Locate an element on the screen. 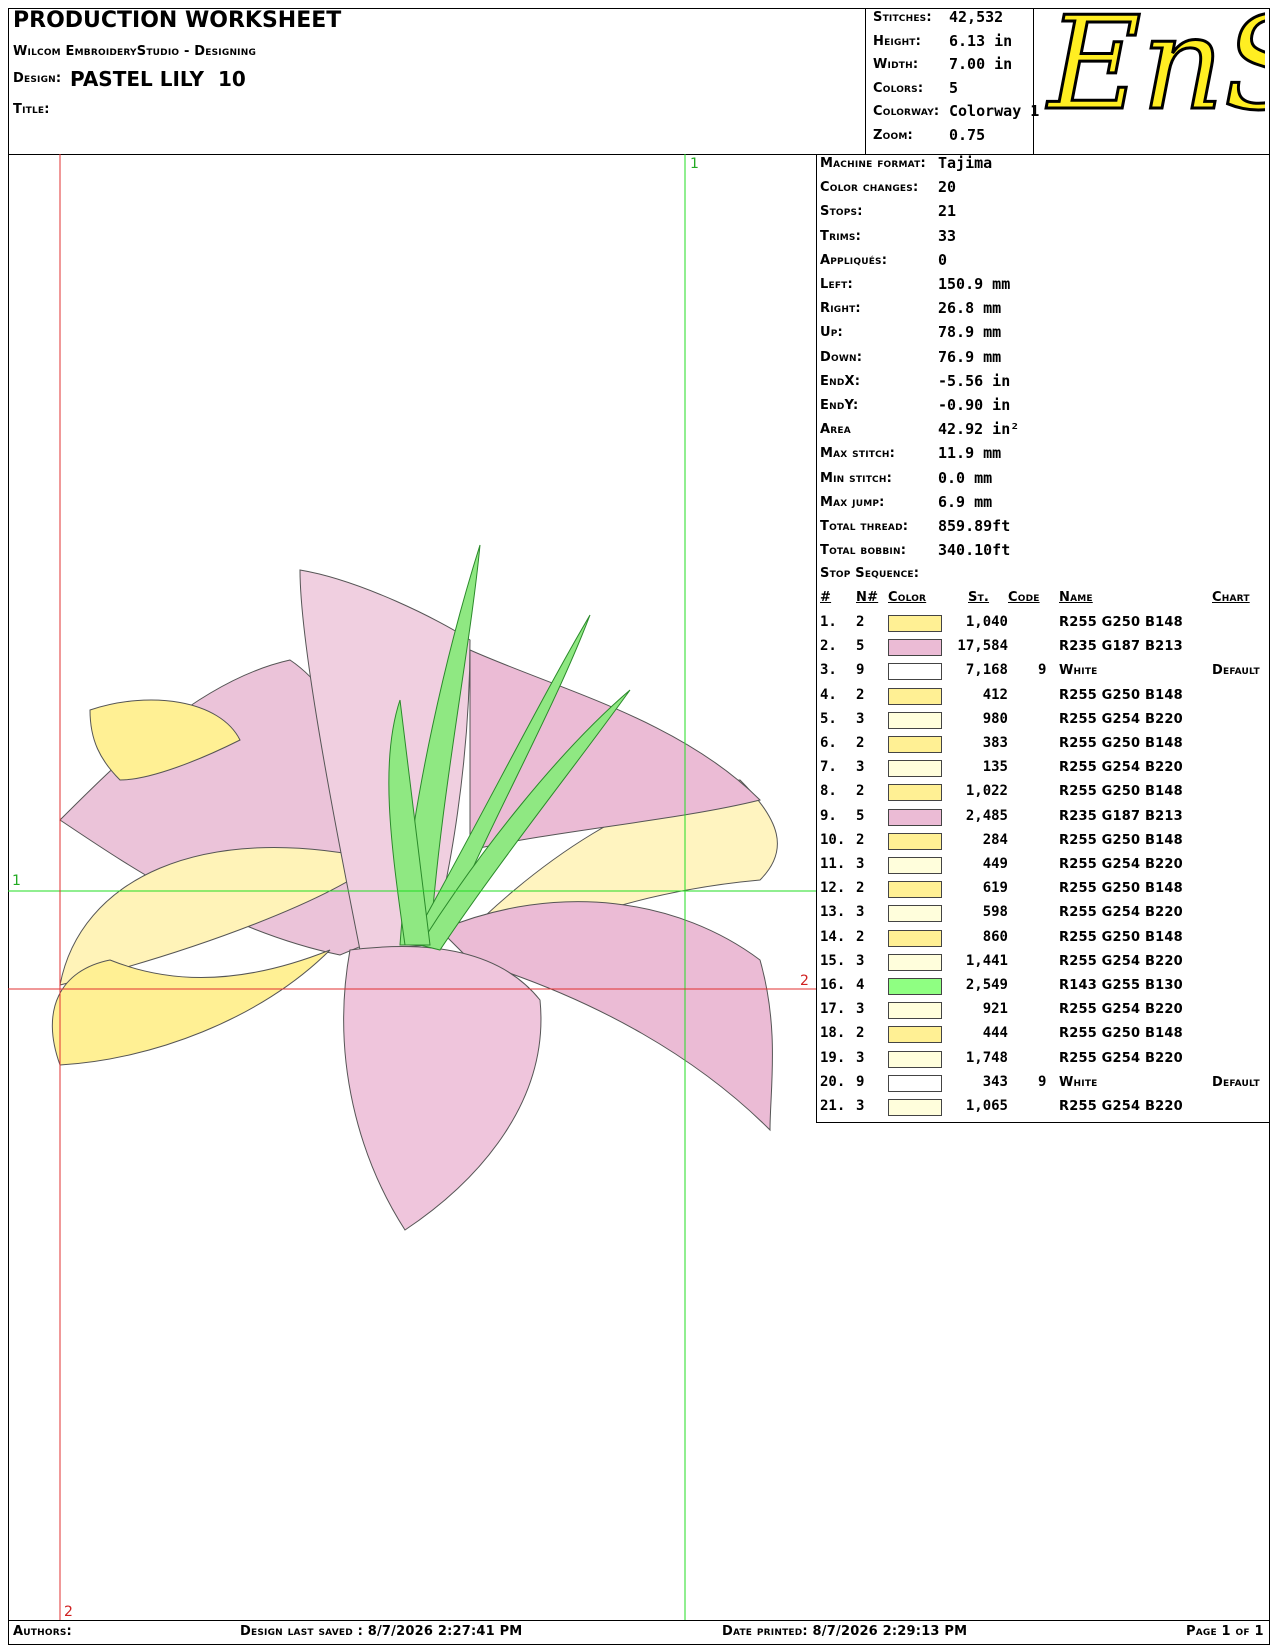 Image resolution: width=1275 pixels, height=1650 pixels. thread-name: R143 G255 B130 is located at coordinates (1121, 985).